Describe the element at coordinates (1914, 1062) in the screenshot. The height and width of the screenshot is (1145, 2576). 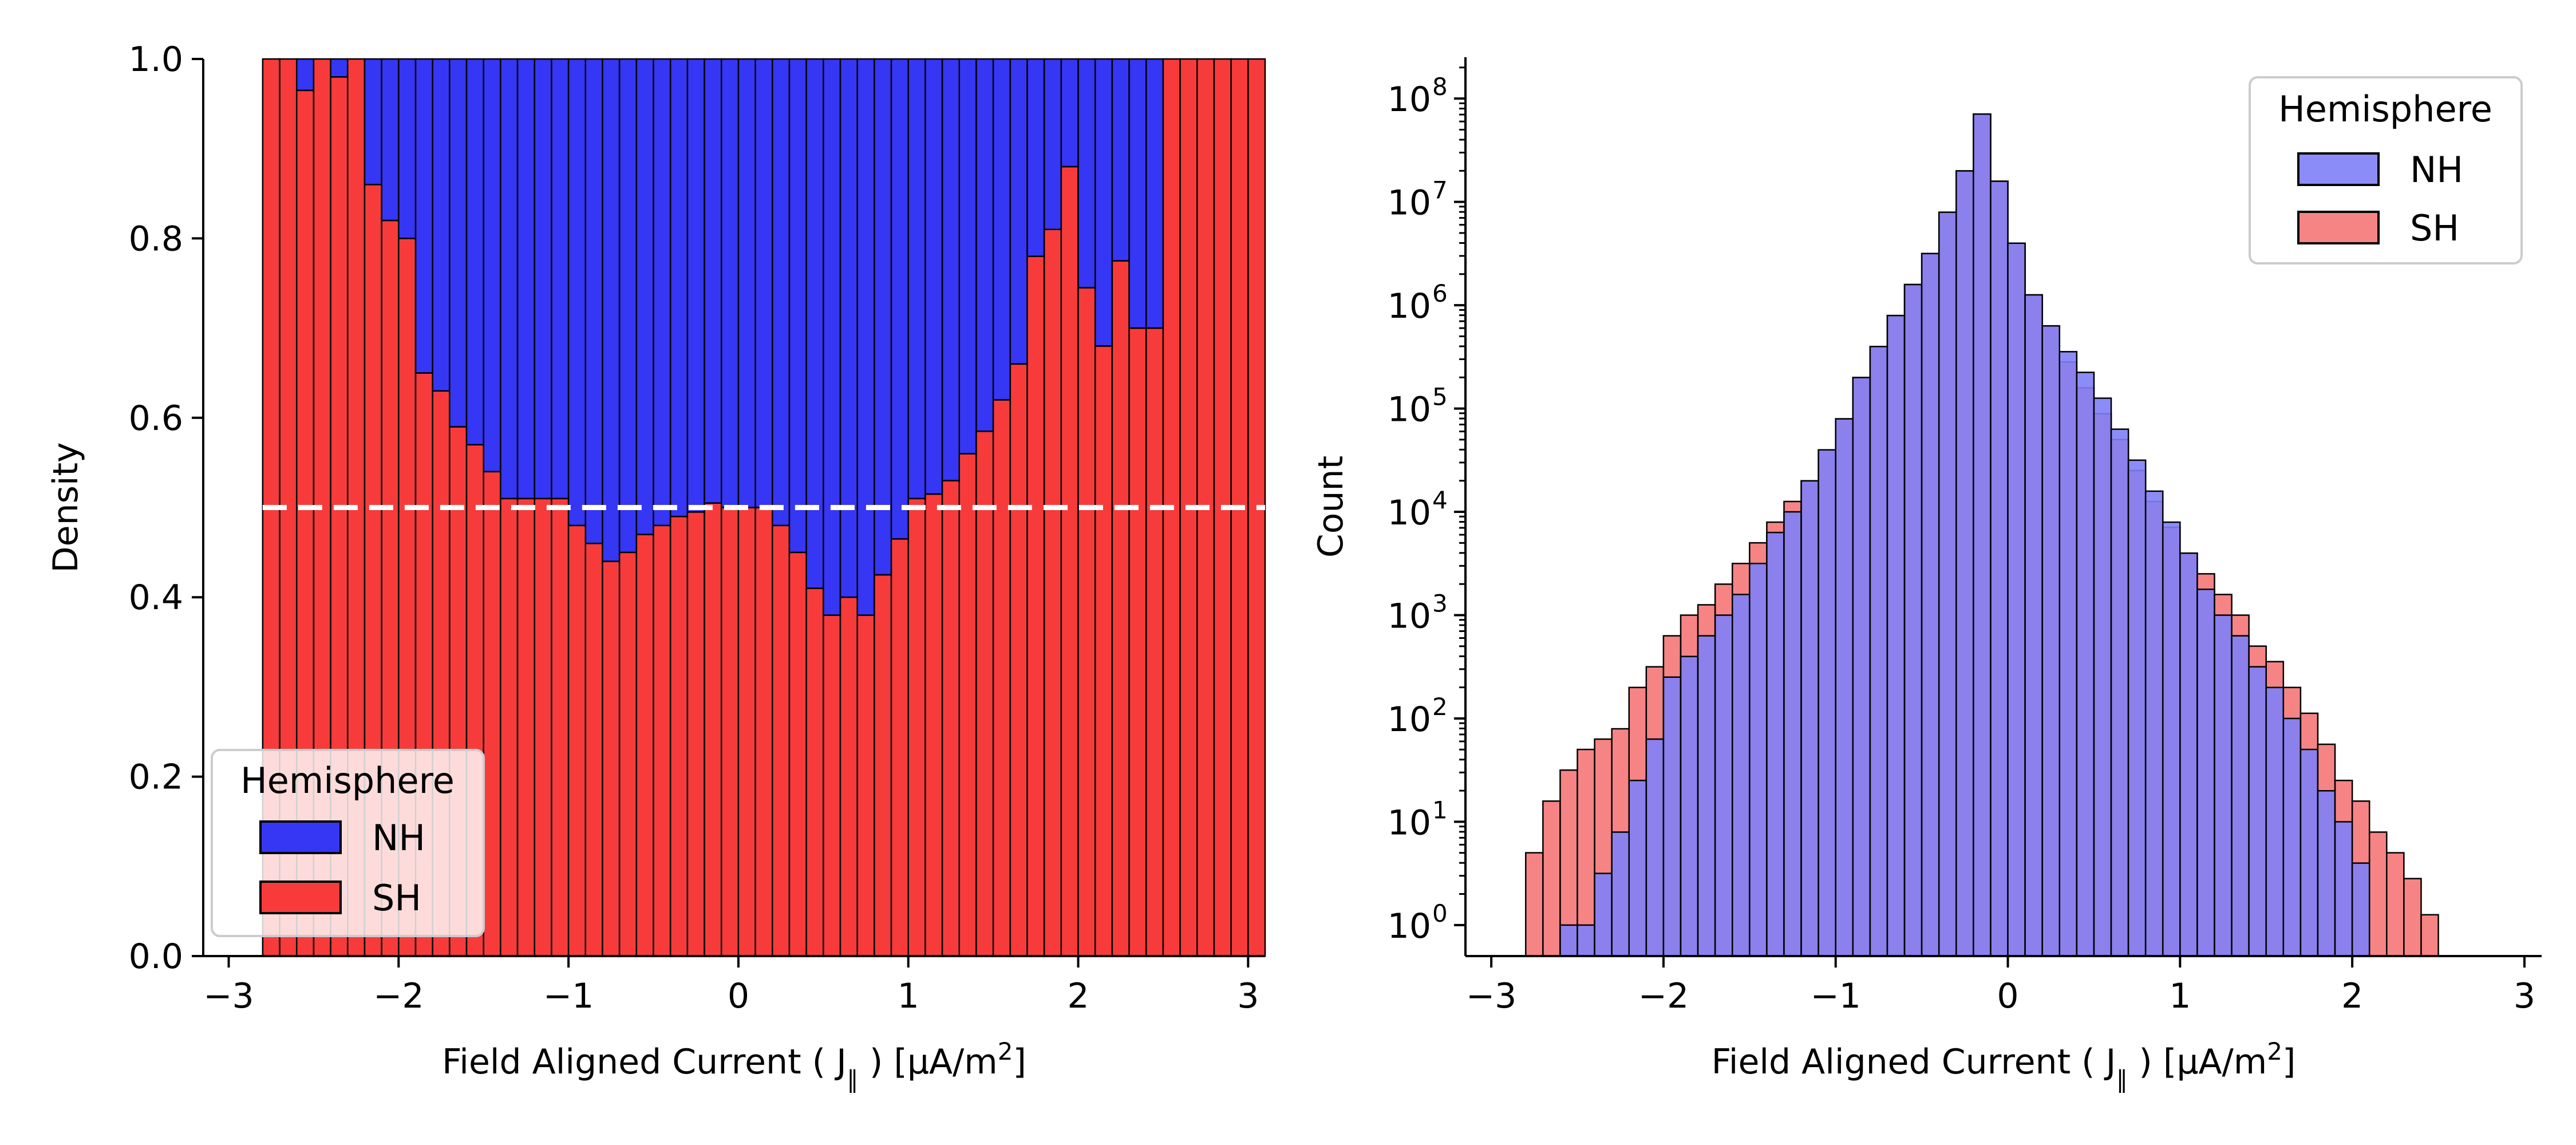
I see `right-xlabel-main: Field Aligned Current ( J` at that location.